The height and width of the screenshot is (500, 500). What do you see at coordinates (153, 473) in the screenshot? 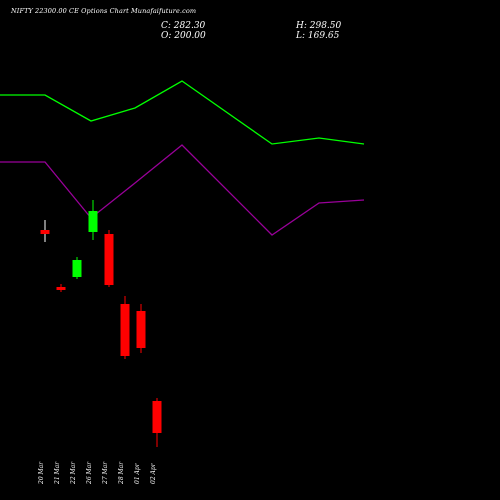
I see `x-tick-label: 02 Apr` at bounding box center [153, 473].